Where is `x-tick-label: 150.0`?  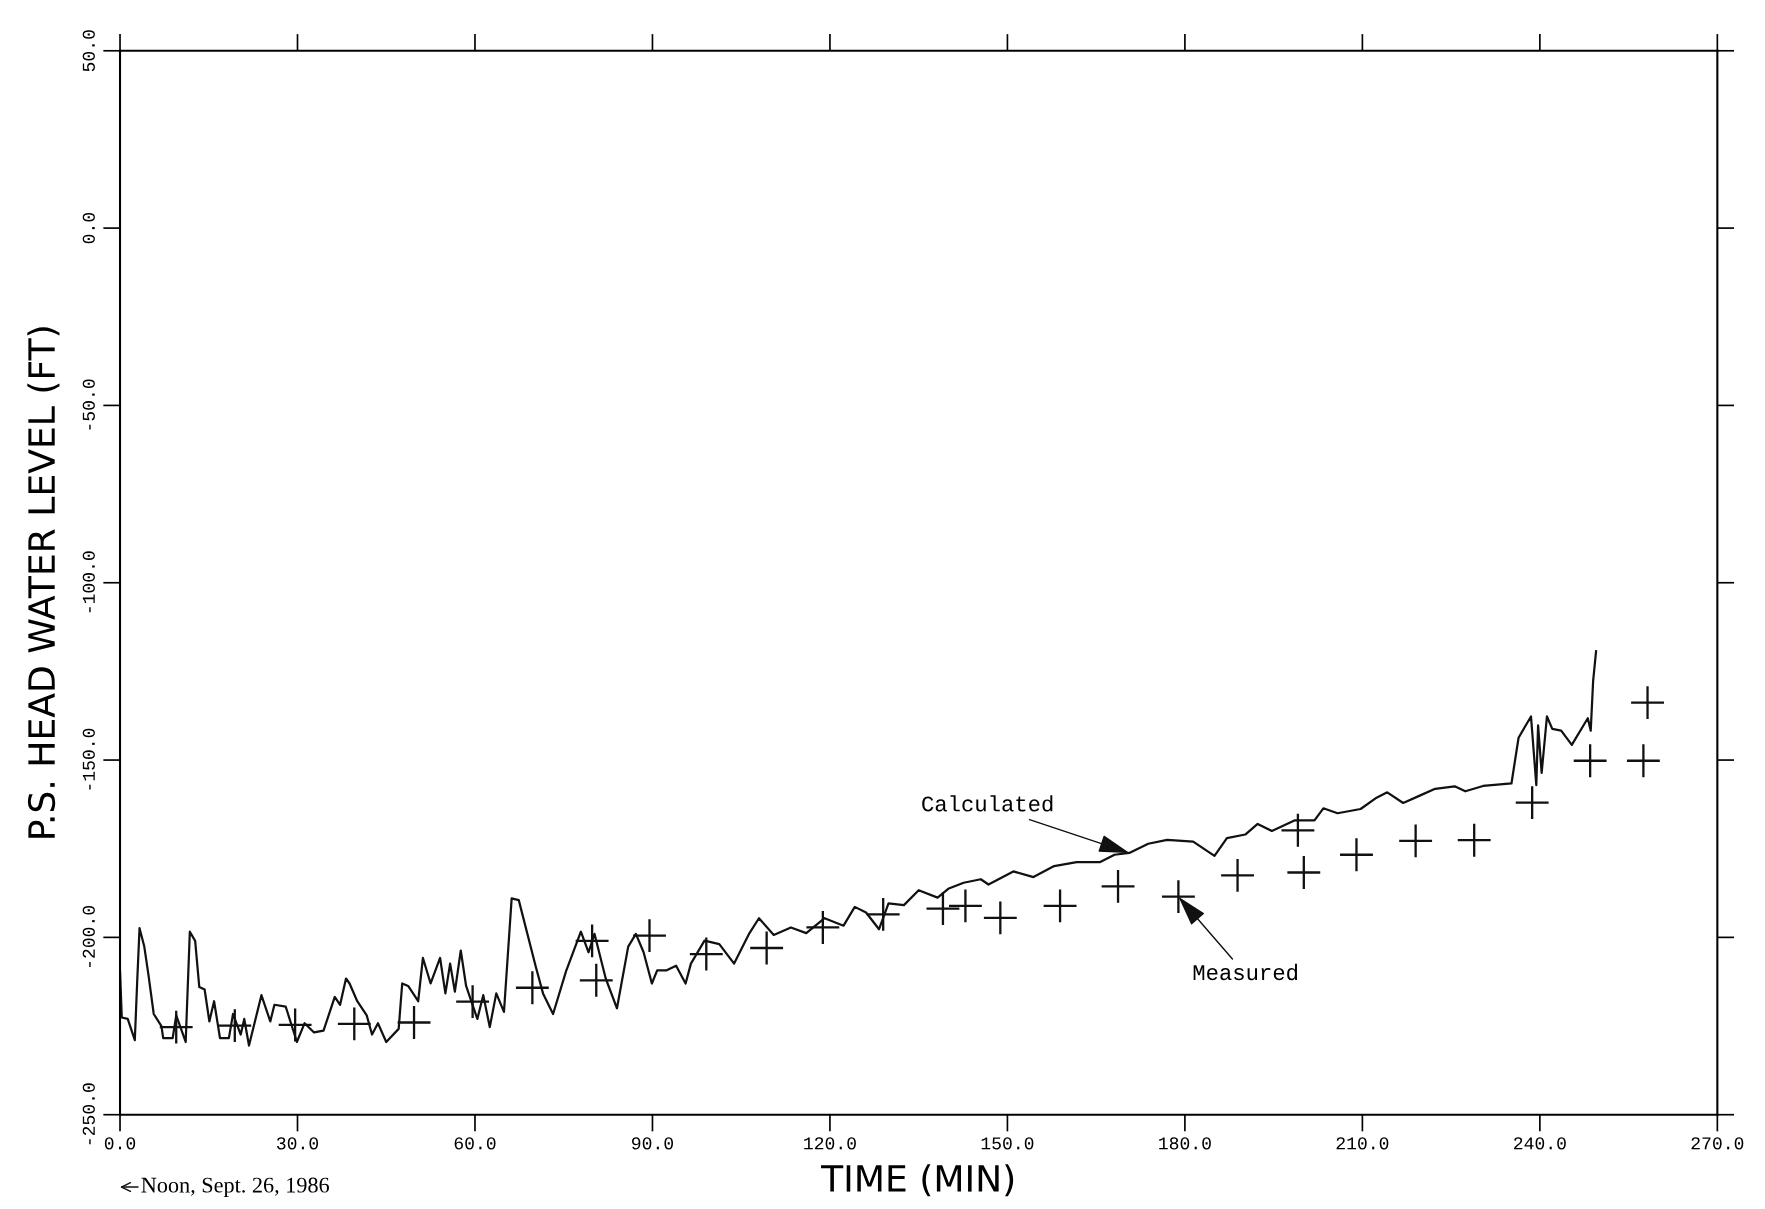
x-tick-label: 150.0 is located at coordinates (1007, 1143).